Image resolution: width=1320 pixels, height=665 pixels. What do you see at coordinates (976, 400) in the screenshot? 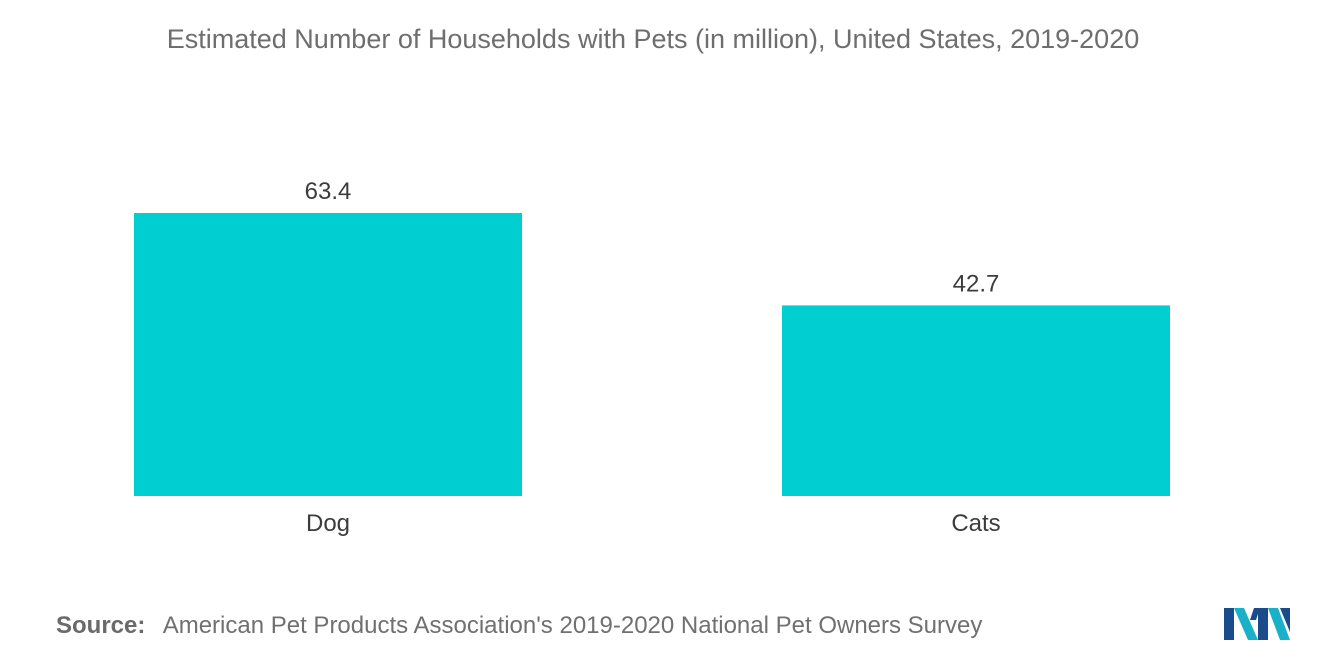
I see `bar-cats` at bounding box center [976, 400].